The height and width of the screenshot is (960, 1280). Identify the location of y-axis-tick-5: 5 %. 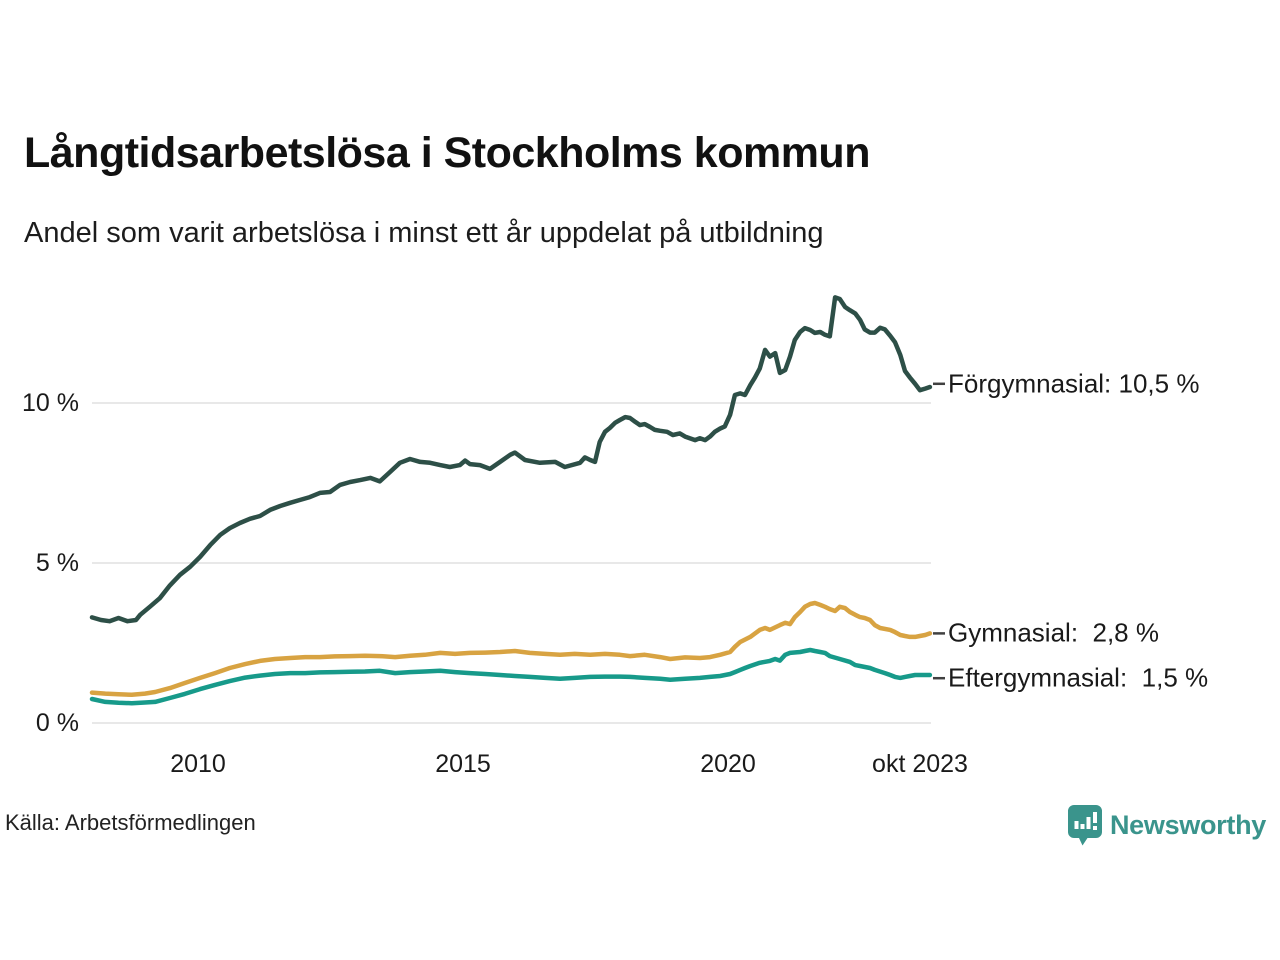
(57, 563).